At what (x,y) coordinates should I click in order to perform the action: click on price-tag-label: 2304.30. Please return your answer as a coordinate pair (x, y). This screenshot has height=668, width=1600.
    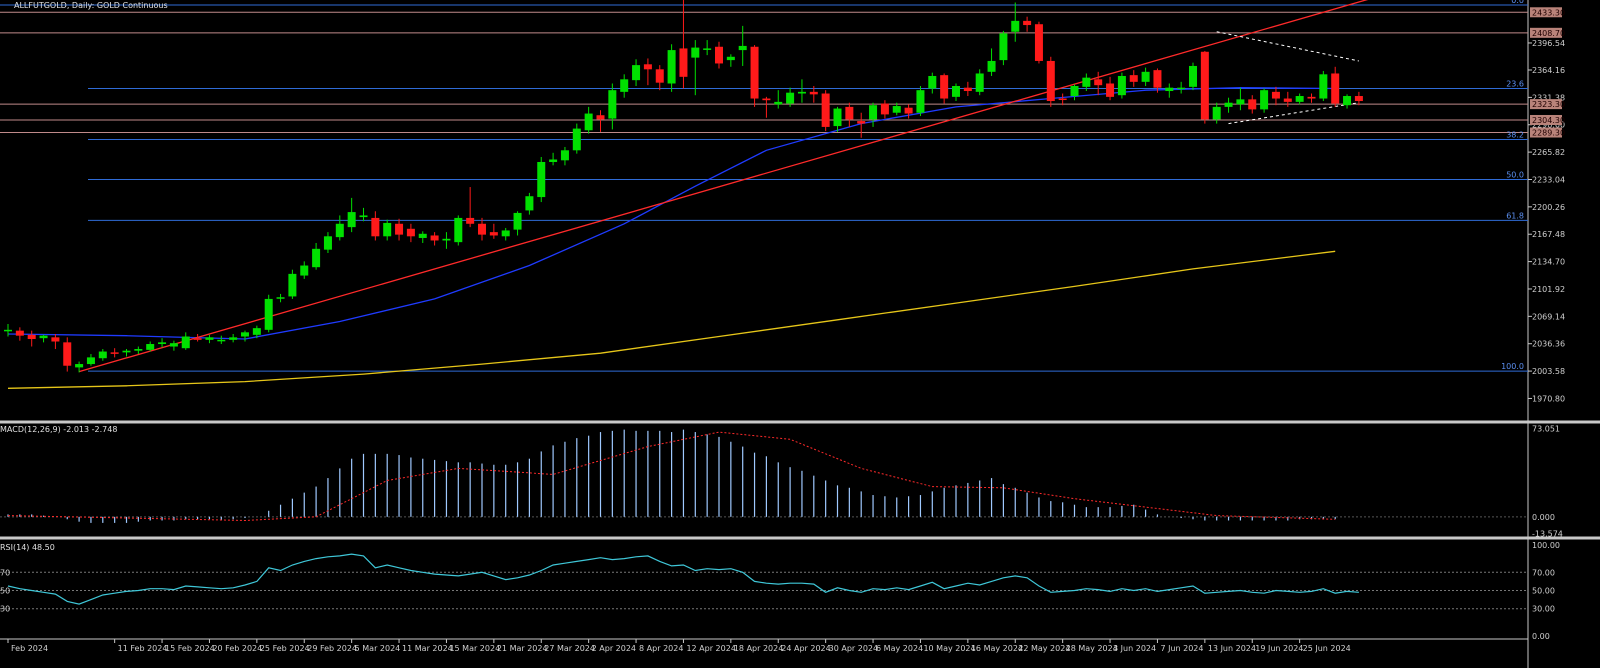
    Looking at the image, I should click on (1548, 120).